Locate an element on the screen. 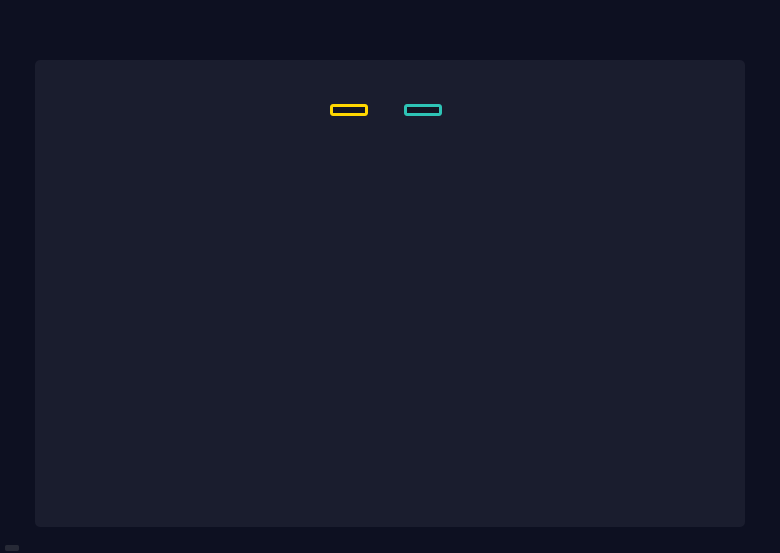  footer-badge is located at coordinates (12, 548).